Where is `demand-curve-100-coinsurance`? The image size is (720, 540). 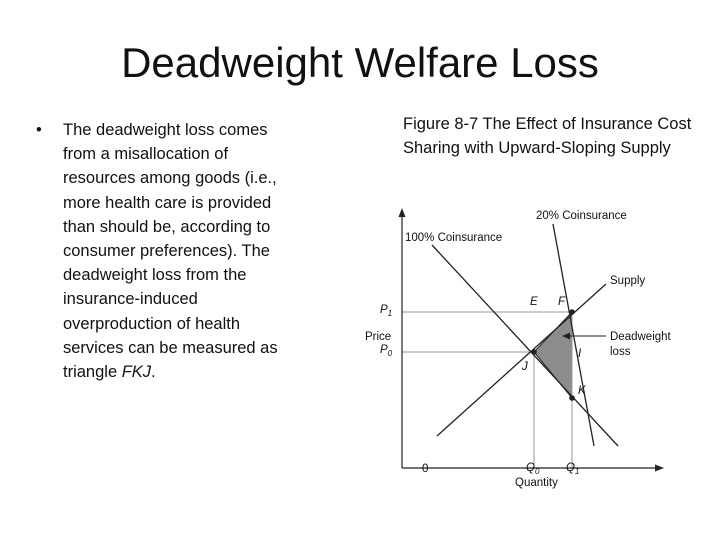
demand-curve-100-coinsurance is located at coordinates (525, 345).